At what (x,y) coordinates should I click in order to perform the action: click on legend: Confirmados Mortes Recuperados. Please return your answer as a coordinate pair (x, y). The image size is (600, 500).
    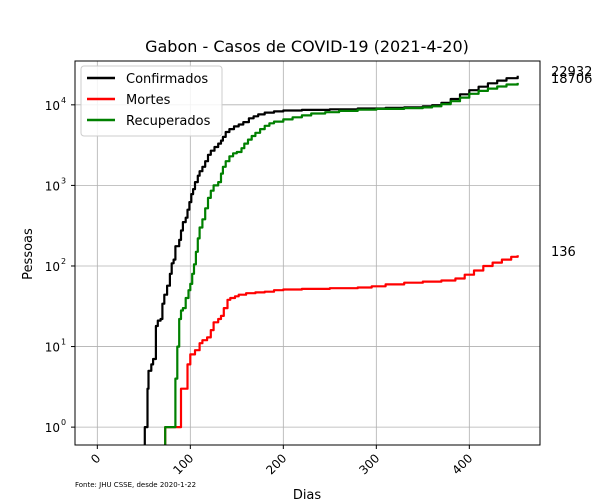
    Looking at the image, I should click on (151, 101).